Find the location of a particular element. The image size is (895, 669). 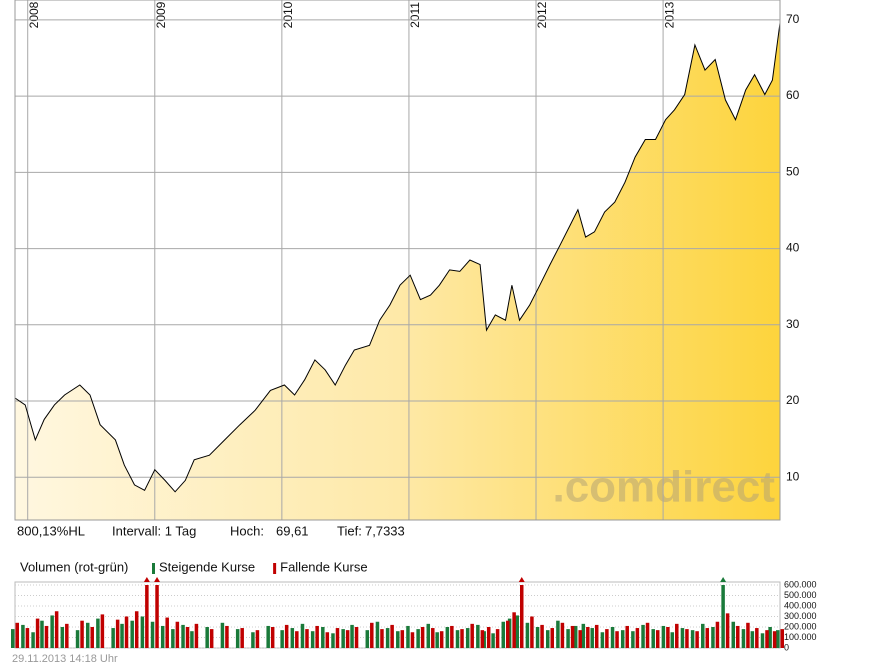

y-tick-label: 300.000 is located at coordinates (800, 616).